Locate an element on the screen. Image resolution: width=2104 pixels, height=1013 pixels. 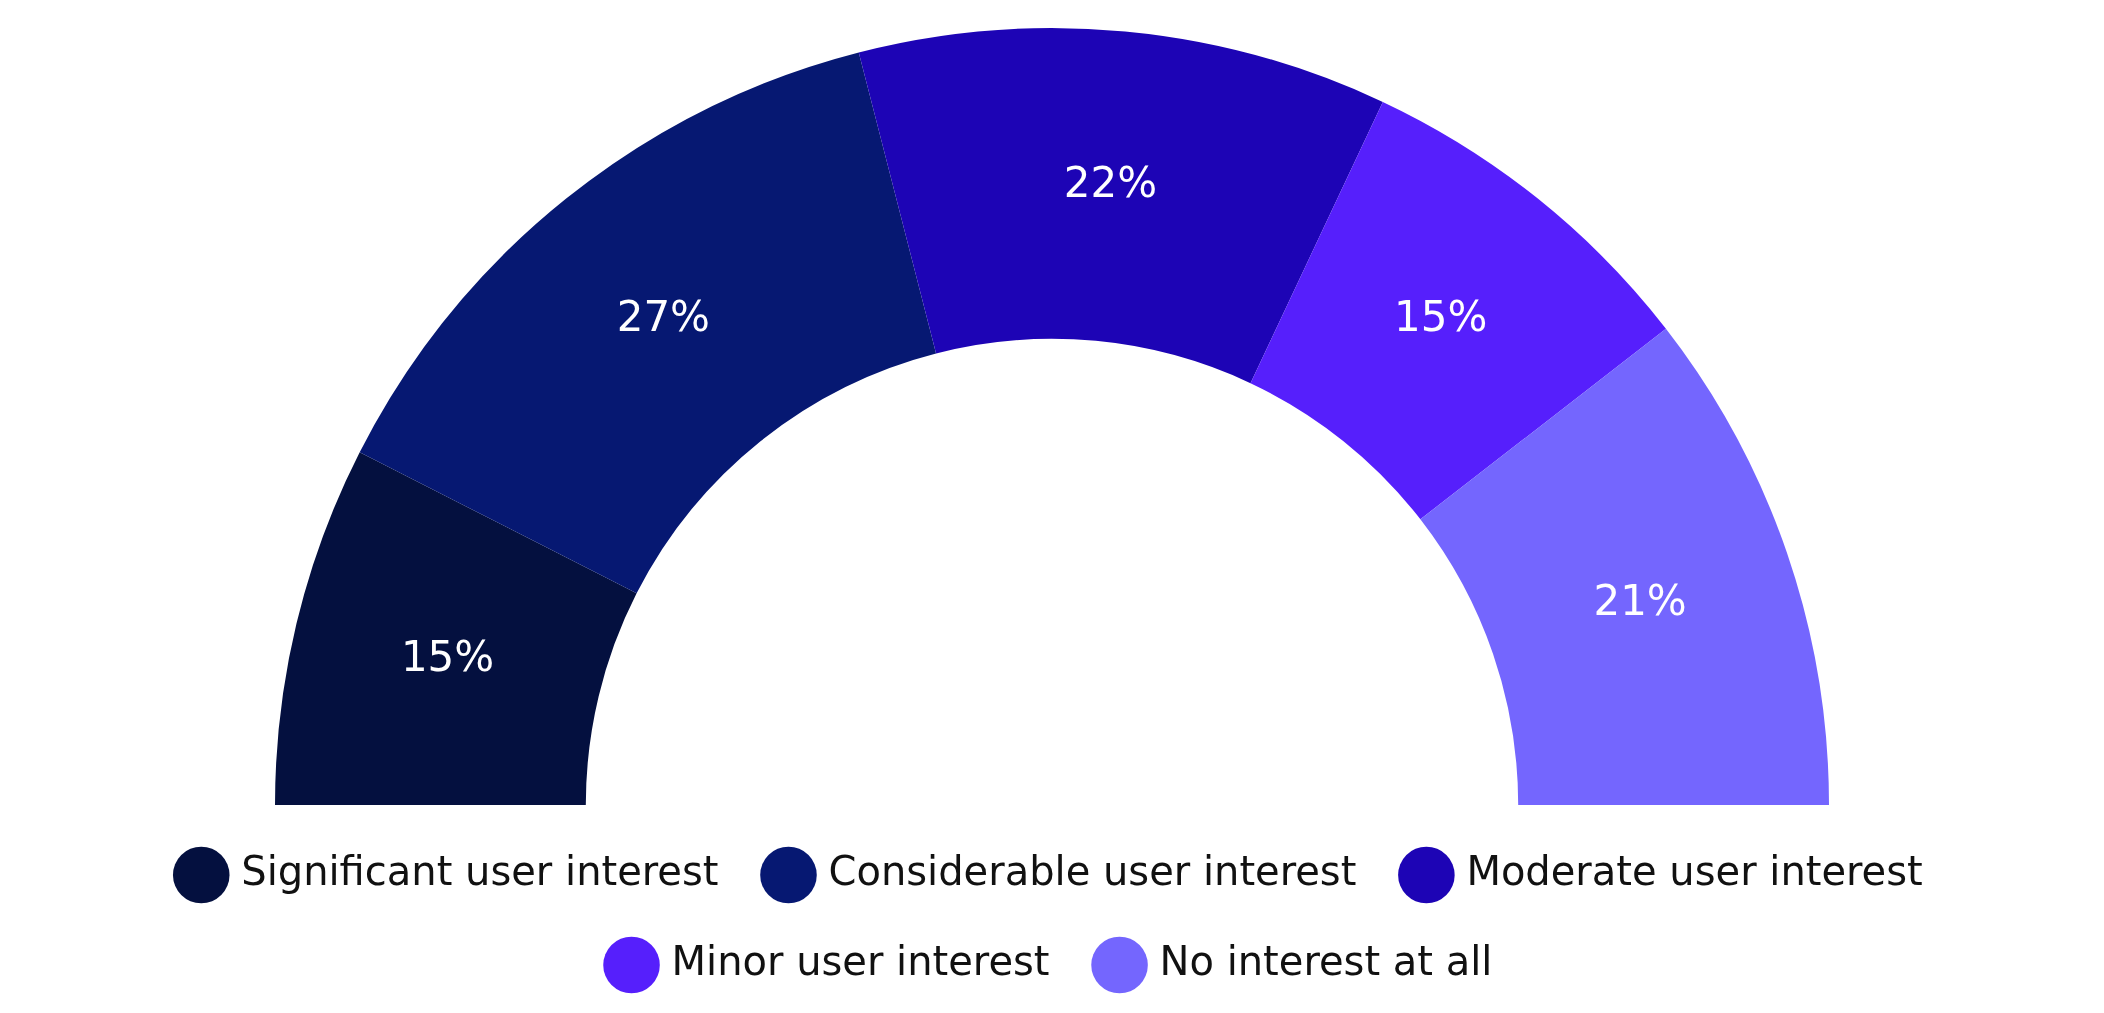
legend-label: Considerable user interest is located at coordinates (1092, 871).